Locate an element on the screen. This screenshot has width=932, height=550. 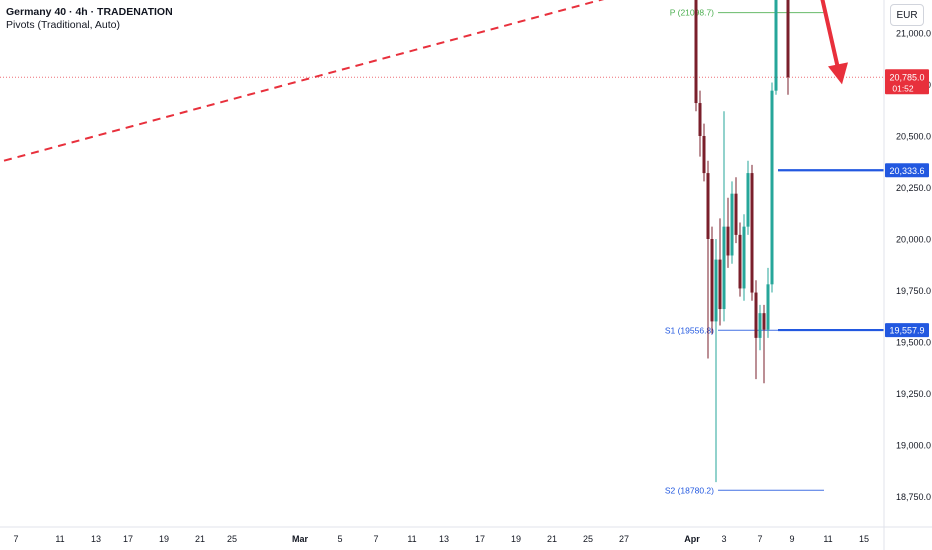
x-tick-label: 3 is located at coordinates (723, 539).